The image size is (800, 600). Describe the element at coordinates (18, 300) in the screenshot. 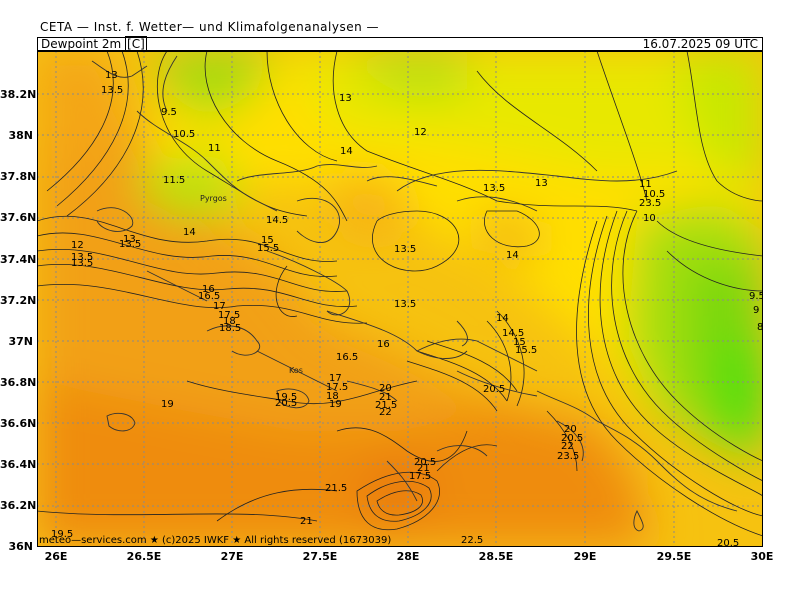

I see `y-tick-37.2N: 37.2N` at that location.